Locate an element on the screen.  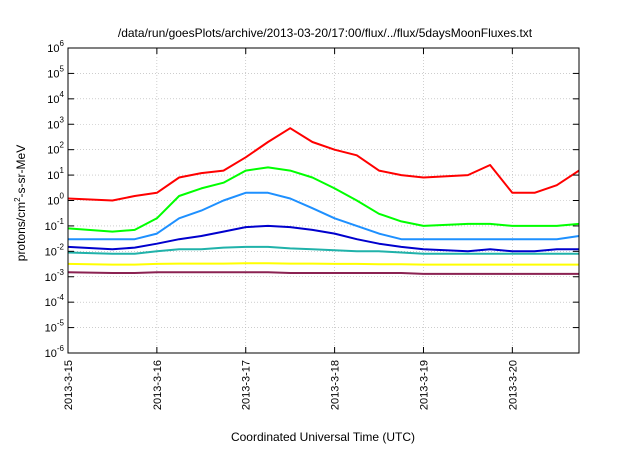
y-tick-label: 10⁻⁶ is located at coordinates (55, 352).